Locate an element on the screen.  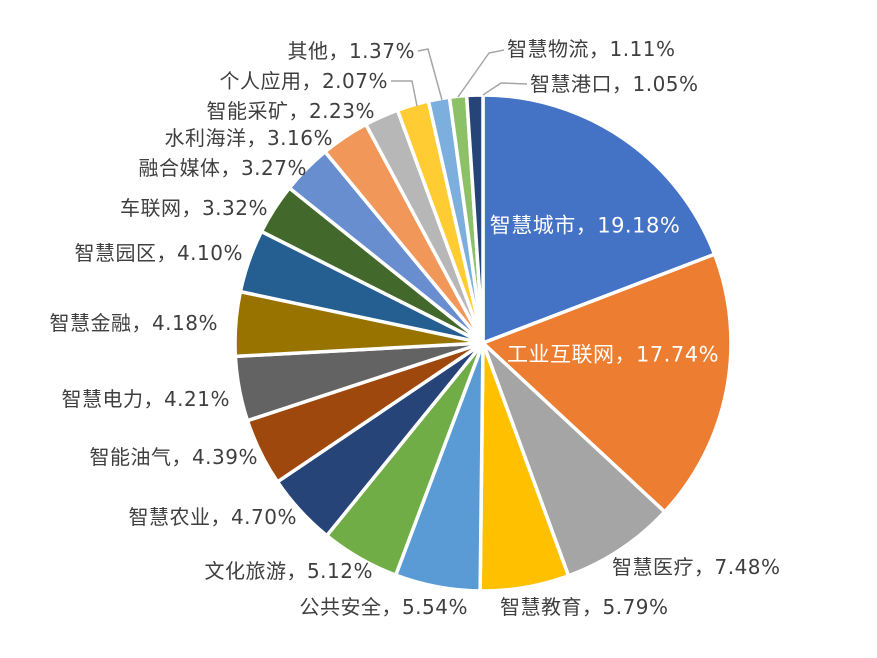
pie-label: 智慧城市，19.18% is located at coordinates (585, 225).